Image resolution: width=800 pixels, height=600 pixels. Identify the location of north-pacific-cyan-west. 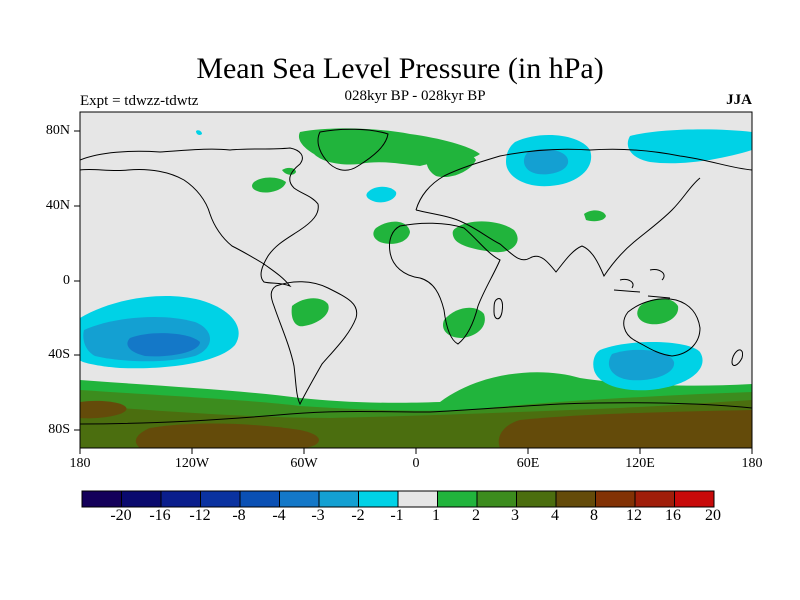
(199, 132).